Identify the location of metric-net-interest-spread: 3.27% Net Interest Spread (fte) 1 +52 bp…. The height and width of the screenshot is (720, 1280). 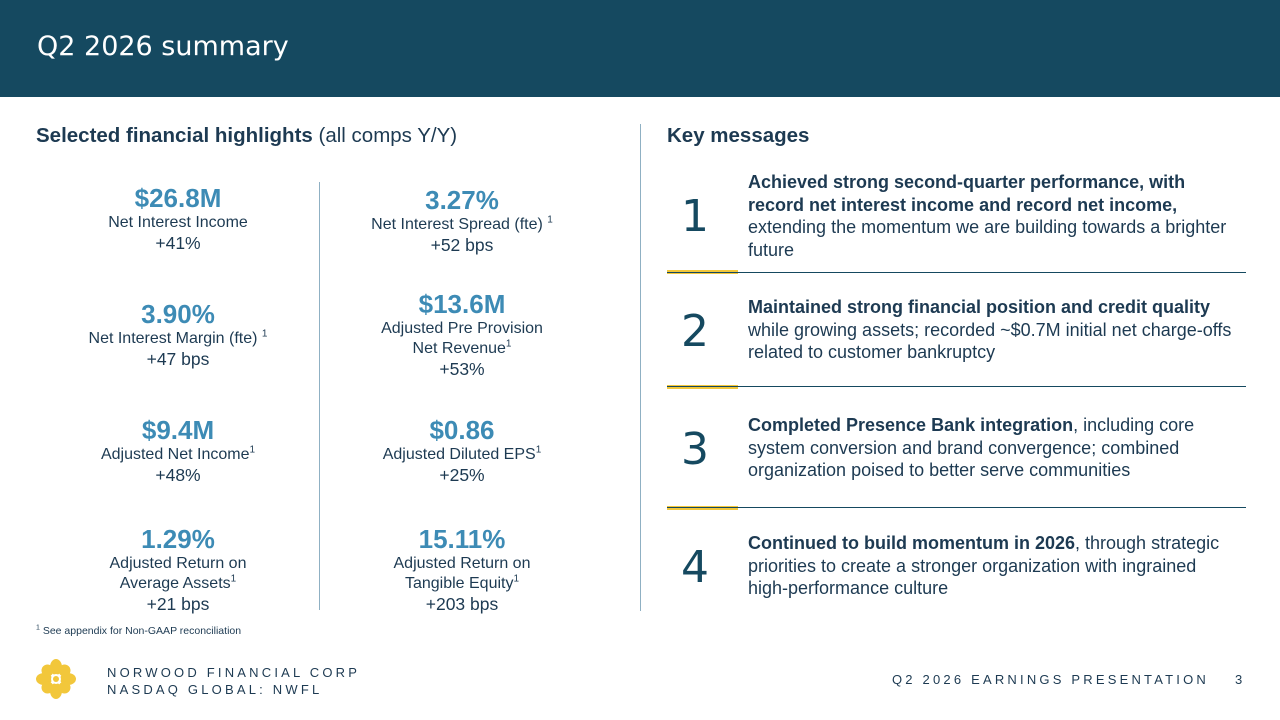
(462, 220).